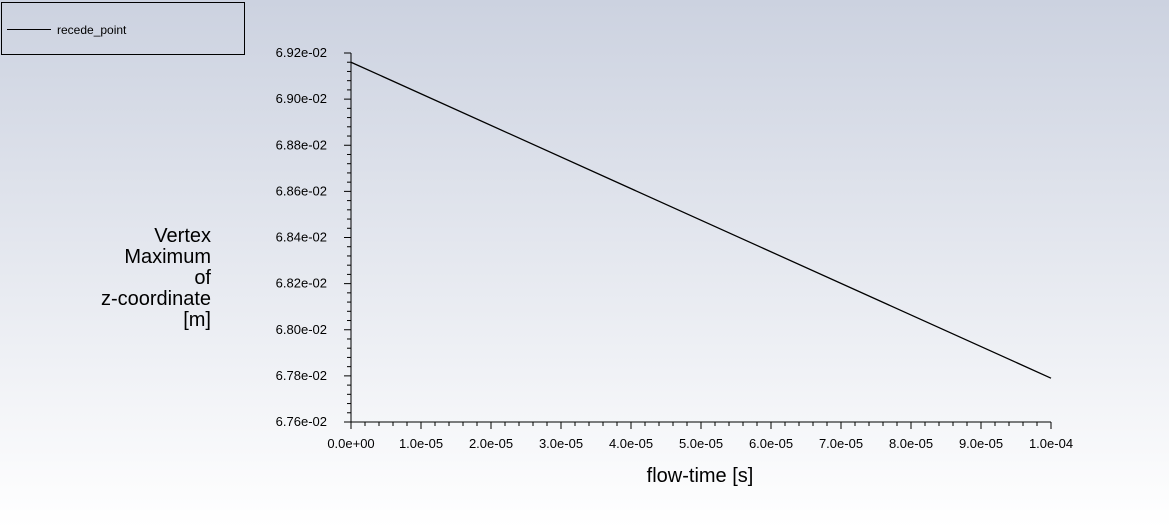 The width and height of the screenshot is (1169, 528). Describe the element at coordinates (700, 476) in the screenshot. I see `x-axis-label: flow-time [s]` at that location.